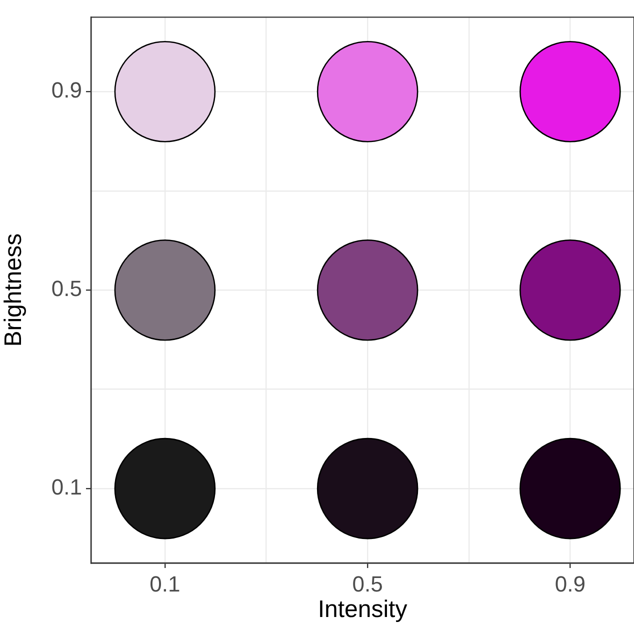 Image resolution: width=634 pixels, height=625 pixels. I want to click on x-tick-label: 0.5, so click(367, 583).